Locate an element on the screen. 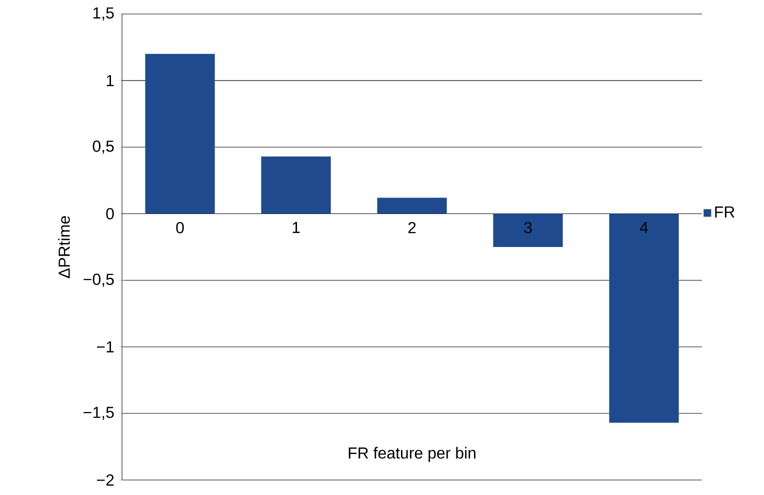 The image size is (764, 495). y-tick-label: −0,5 is located at coordinates (99, 280).